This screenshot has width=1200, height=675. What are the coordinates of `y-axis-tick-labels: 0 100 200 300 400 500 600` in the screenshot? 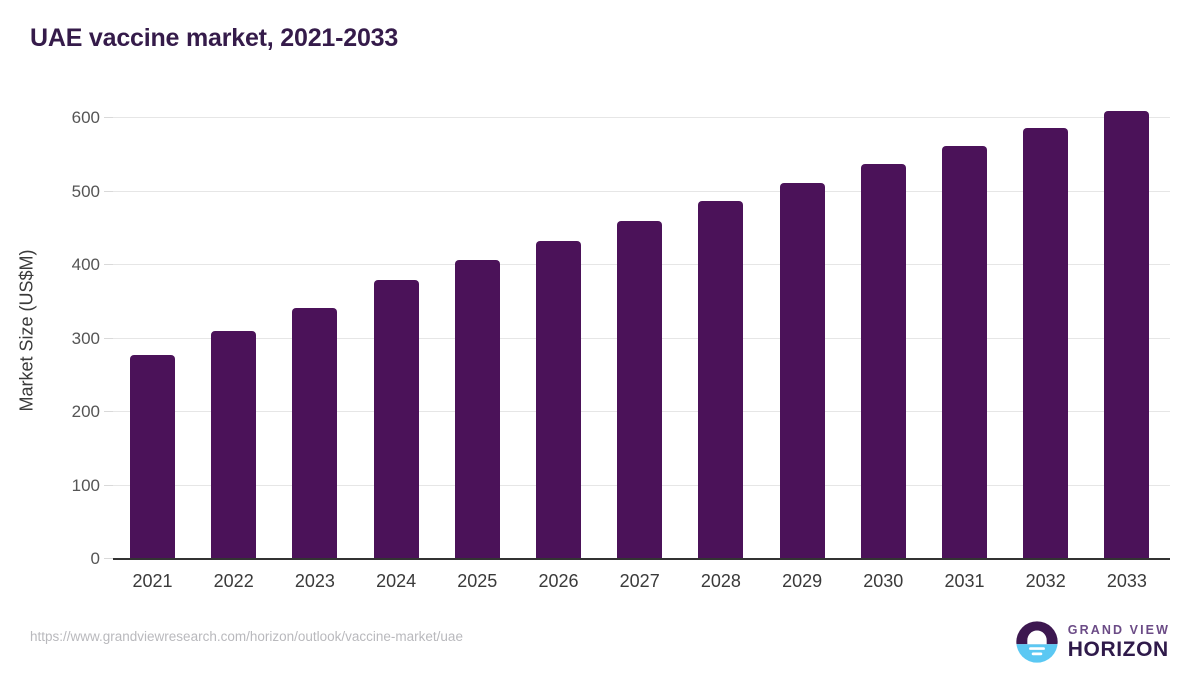 It's located at (64, 337).